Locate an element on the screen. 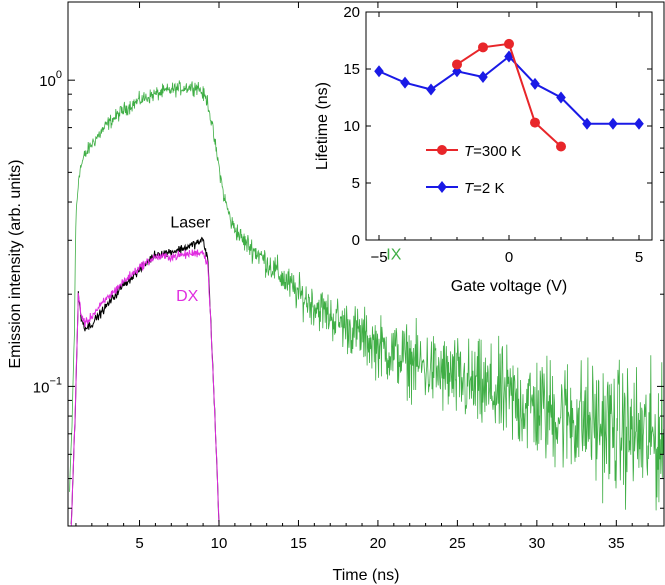 This screenshot has width=665, height=585. series-line-laser is located at coordinates (145, 380).